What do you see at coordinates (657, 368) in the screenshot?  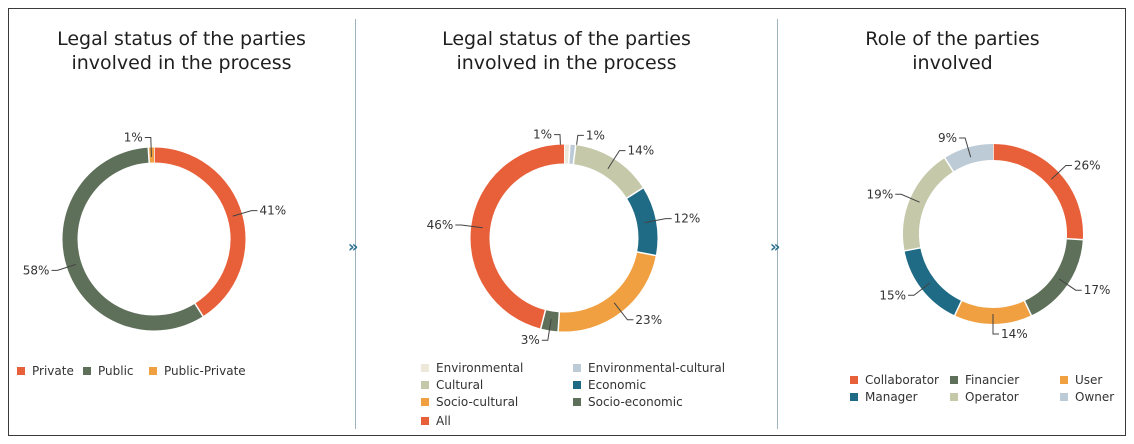 I see `legend-label: Environmental-cultural` at bounding box center [657, 368].